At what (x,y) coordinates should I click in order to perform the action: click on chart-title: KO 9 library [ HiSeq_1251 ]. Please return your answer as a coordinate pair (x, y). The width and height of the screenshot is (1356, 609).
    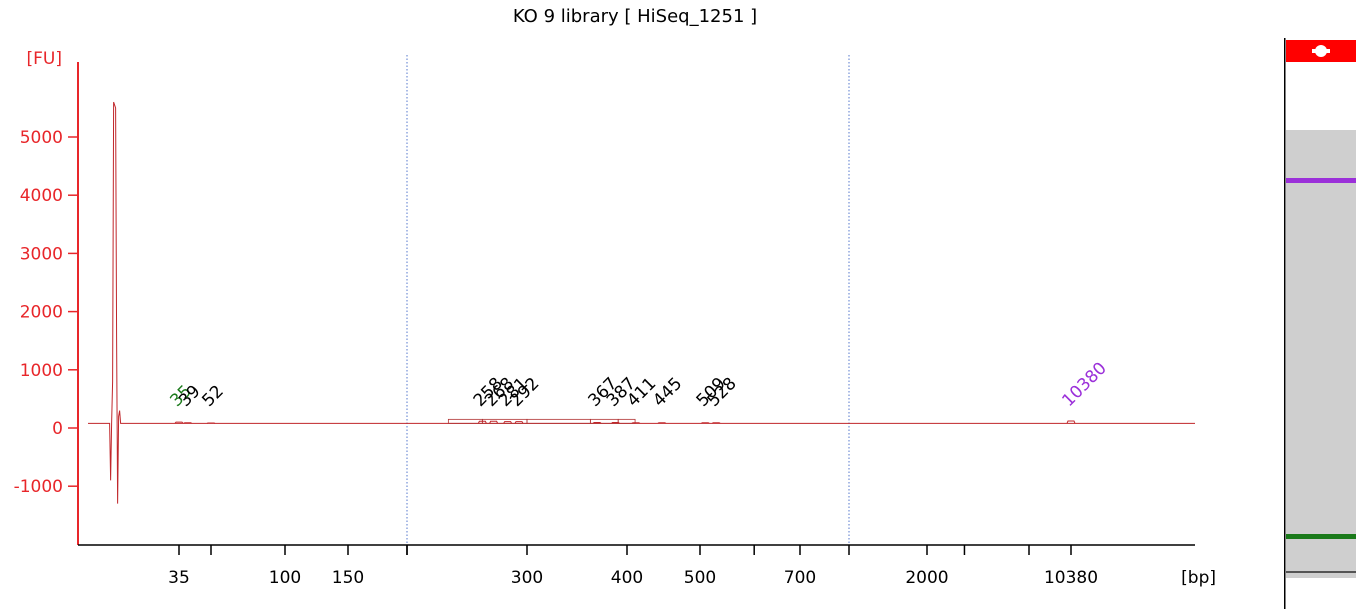
    Looking at the image, I should click on (635, 16).